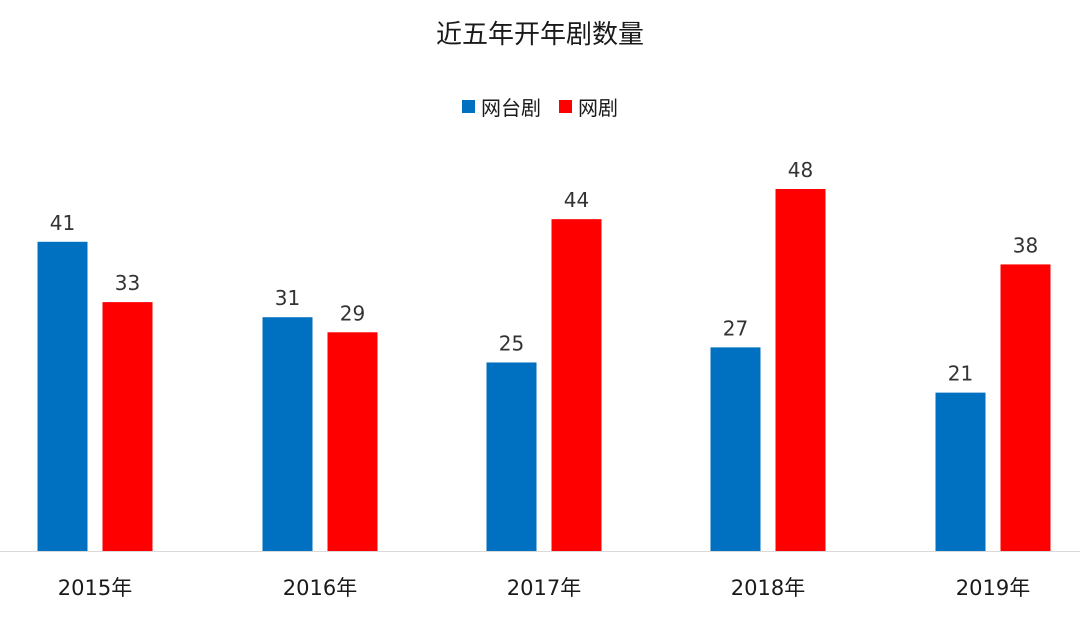 This screenshot has height=625, width=1080. Describe the element at coordinates (735, 328) in the screenshot. I see `data-label-series-1-2018年: 27` at that location.